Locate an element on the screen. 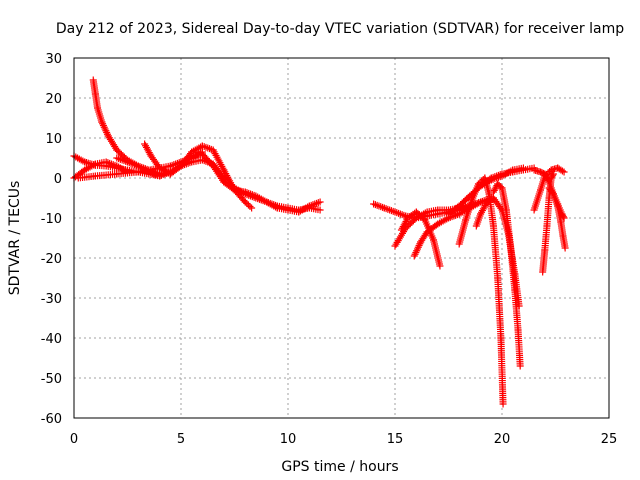 This screenshot has width=640, height=480. x-tick-label: 25 is located at coordinates (609, 439).